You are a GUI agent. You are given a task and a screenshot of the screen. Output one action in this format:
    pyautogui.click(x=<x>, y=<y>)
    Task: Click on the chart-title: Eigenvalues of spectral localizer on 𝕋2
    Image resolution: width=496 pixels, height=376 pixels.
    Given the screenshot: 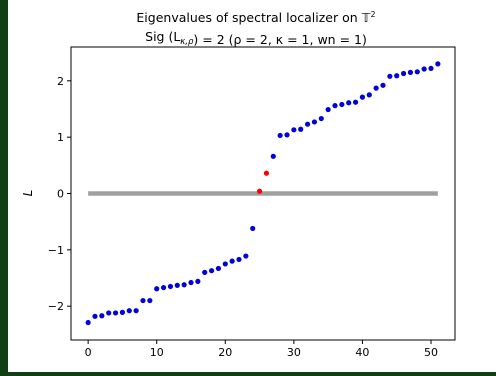 What is the action you would take?
    pyautogui.click(x=255, y=17)
    